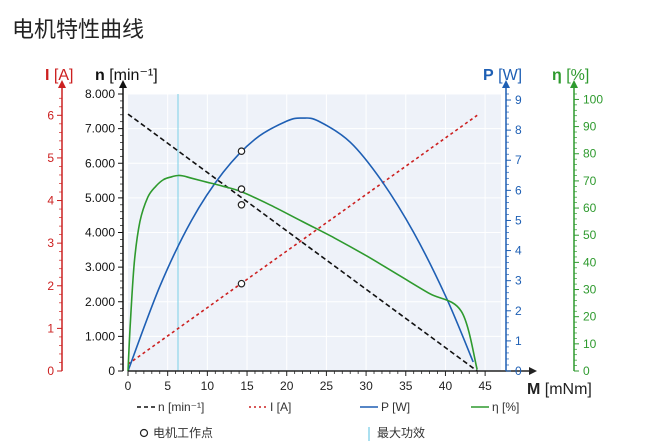 The width and height of the screenshot is (655, 446). What do you see at coordinates (518, 341) in the screenshot?
I see `power-axis-tick-label: 1` at bounding box center [518, 341].